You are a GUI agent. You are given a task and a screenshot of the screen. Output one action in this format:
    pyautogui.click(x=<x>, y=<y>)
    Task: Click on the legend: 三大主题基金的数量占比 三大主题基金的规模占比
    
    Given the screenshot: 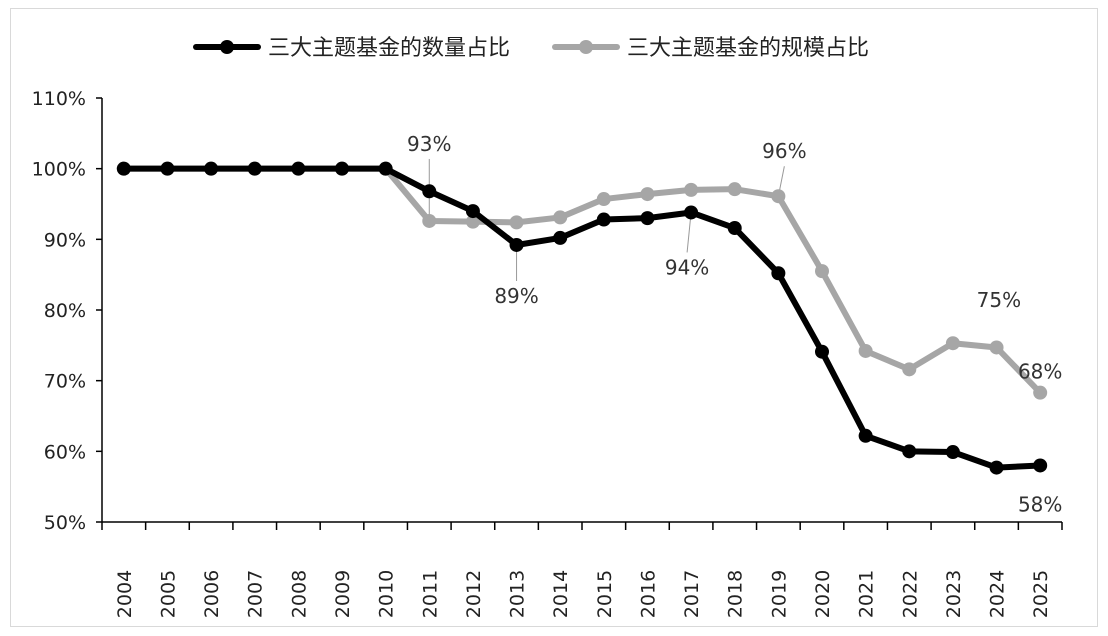 What is the action you would take?
    pyautogui.click(x=531, y=48)
    